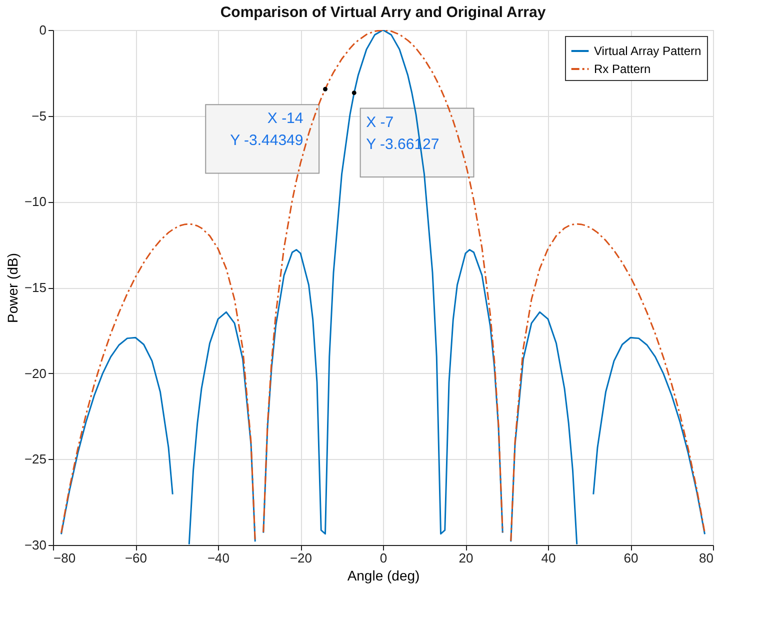 The width and height of the screenshot is (769, 635). Describe the element at coordinates (466, 558) in the screenshot. I see `x-tick-label: 20` at that location.